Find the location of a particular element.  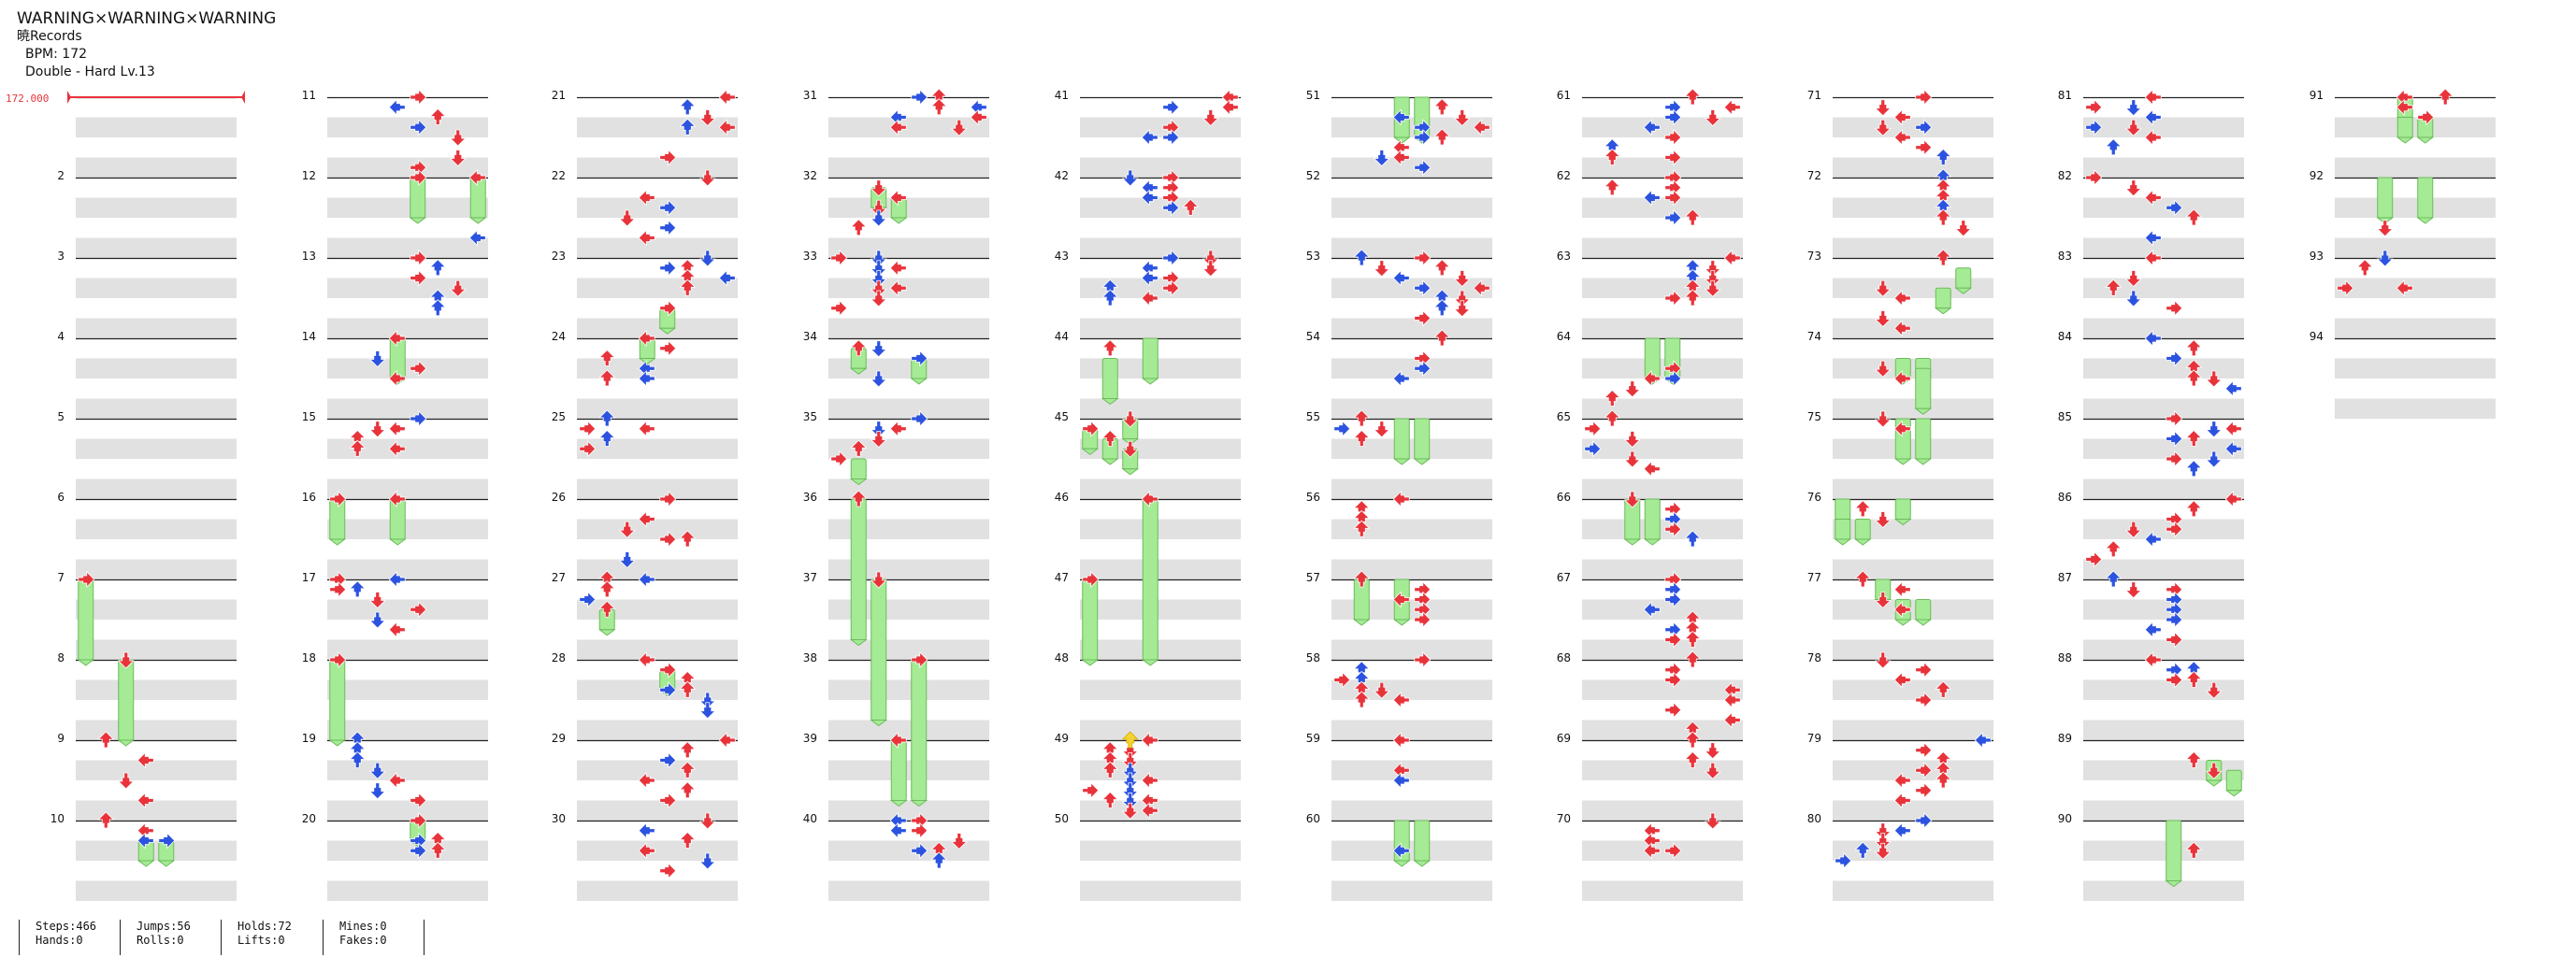

stat-group: Mines:0 Fakes:0 is located at coordinates (355, 938).